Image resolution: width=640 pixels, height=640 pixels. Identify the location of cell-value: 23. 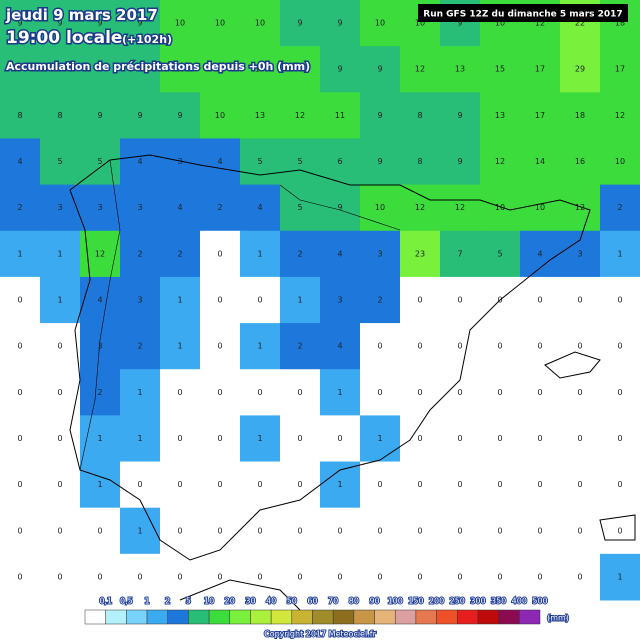
(420, 253).